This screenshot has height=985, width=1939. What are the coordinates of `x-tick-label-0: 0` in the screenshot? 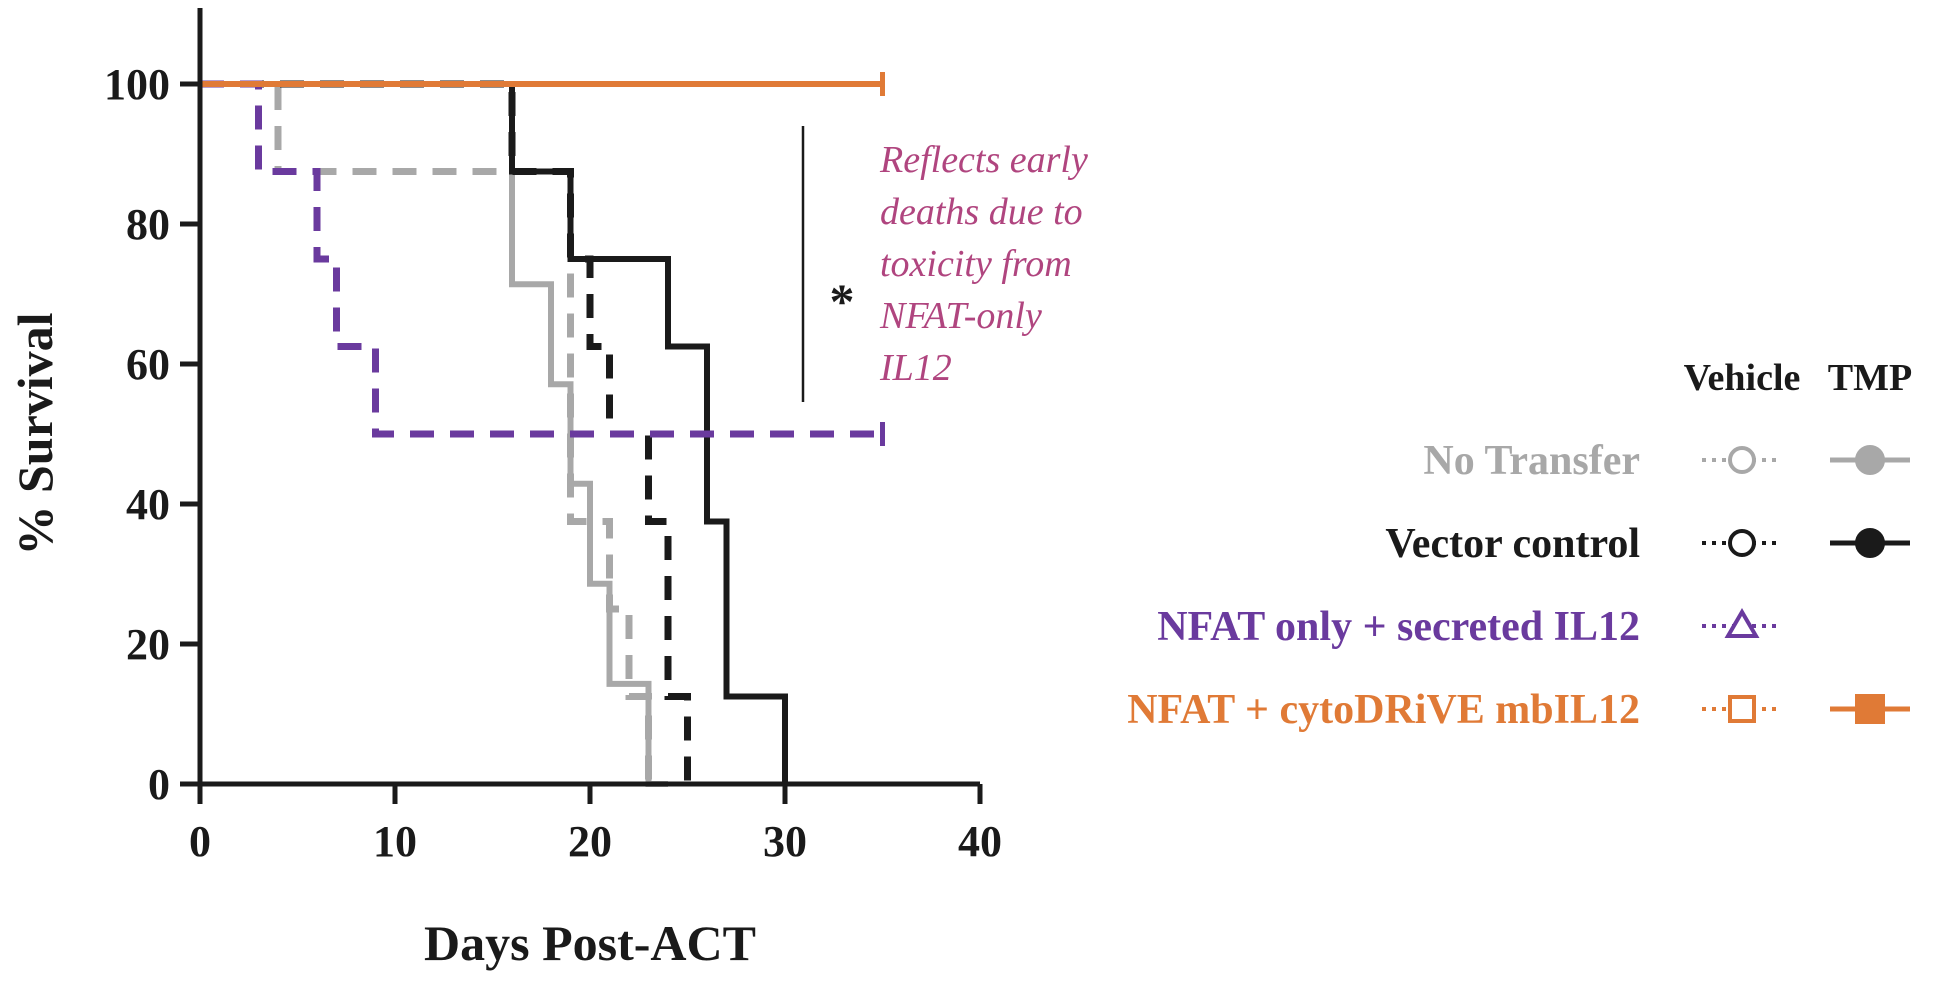 It's located at (200, 841).